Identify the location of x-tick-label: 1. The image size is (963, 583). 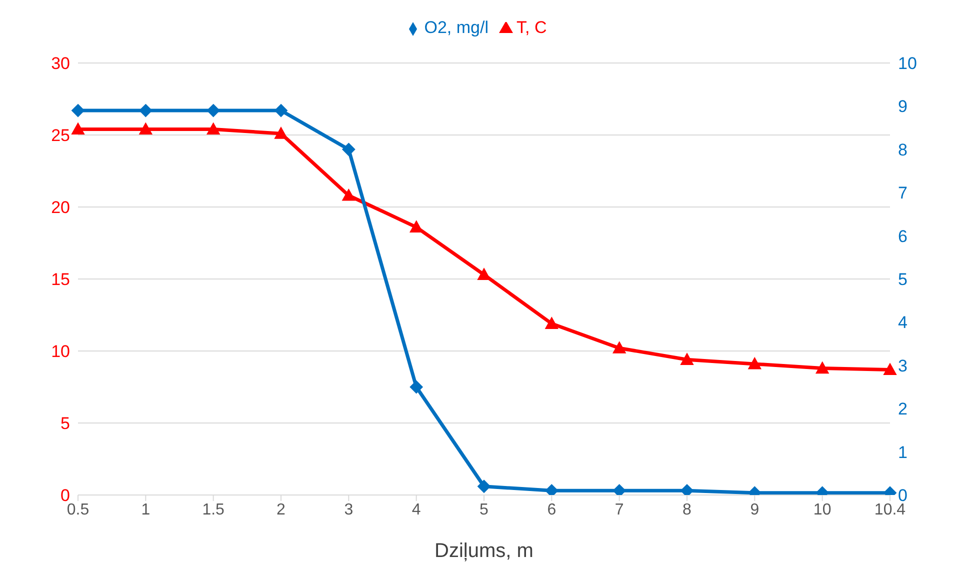
(145, 509).